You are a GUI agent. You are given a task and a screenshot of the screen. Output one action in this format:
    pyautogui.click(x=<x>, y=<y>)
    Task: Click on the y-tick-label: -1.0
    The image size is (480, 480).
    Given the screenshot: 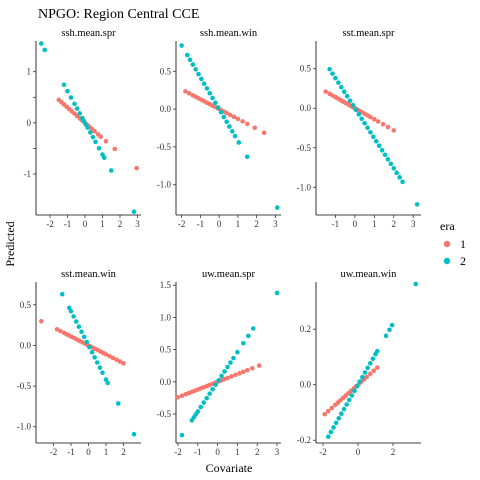 What is the action you would take?
    pyautogui.click(x=164, y=185)
    